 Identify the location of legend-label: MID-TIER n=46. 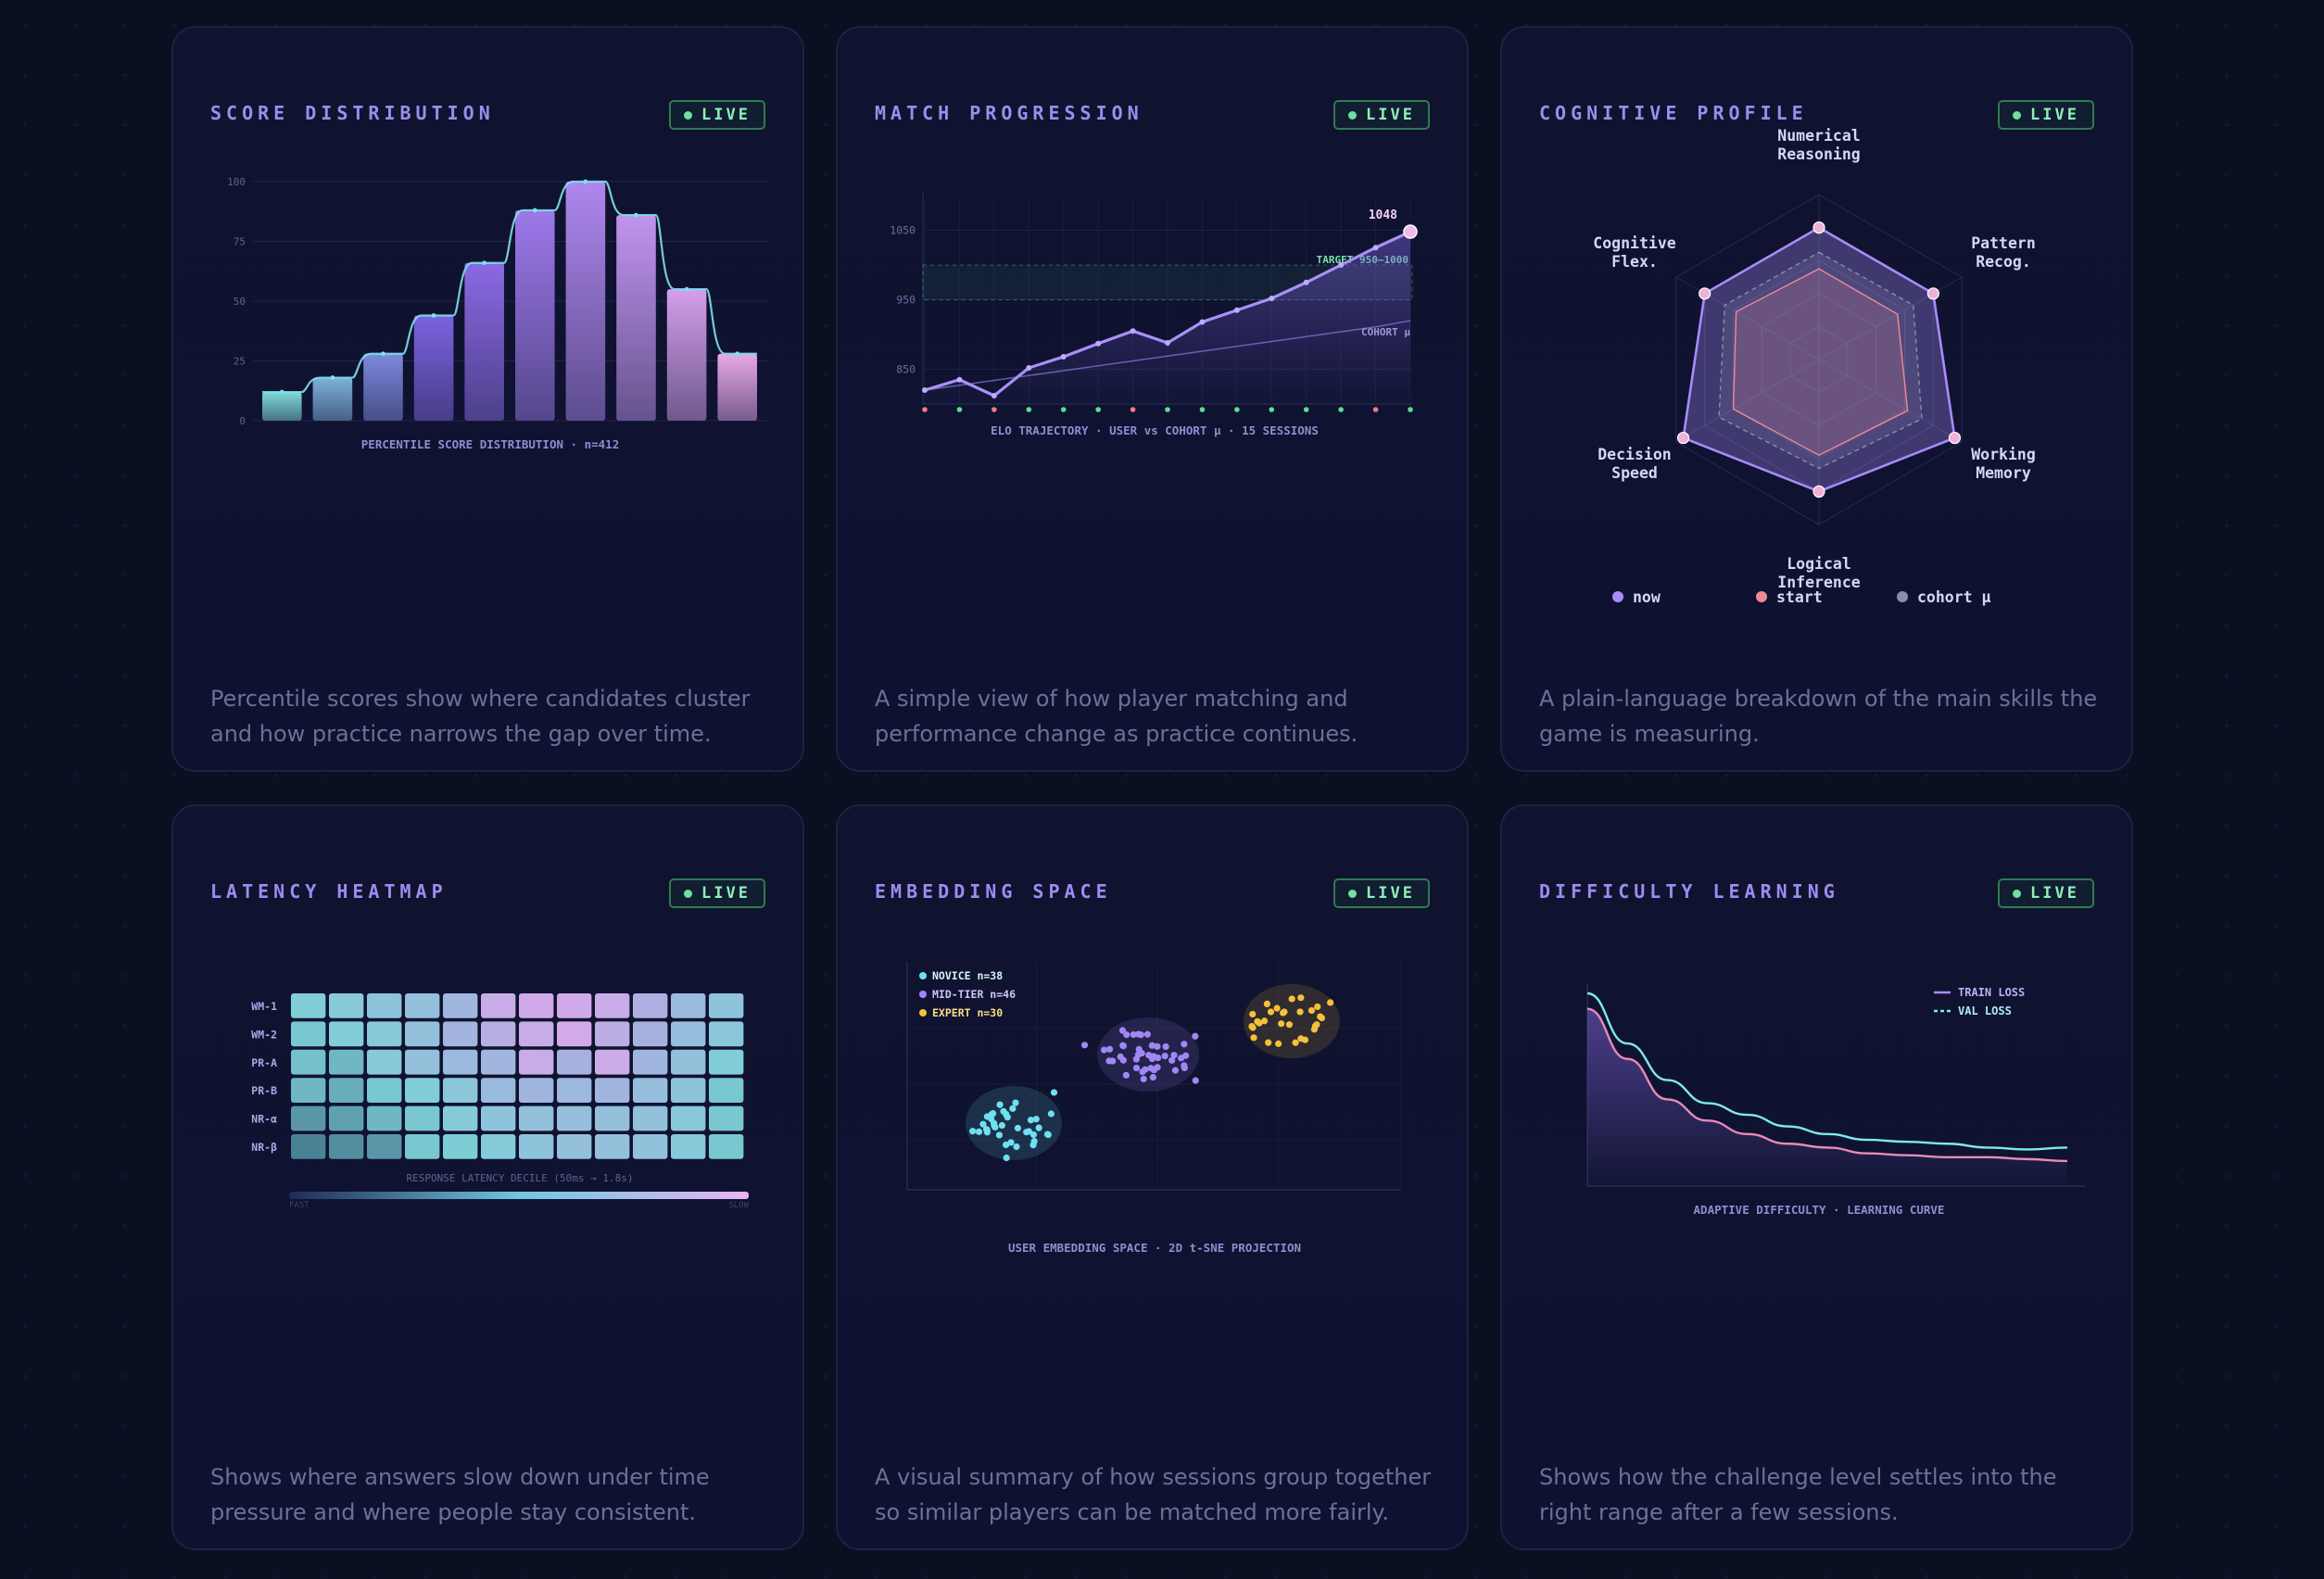
(974, 994).